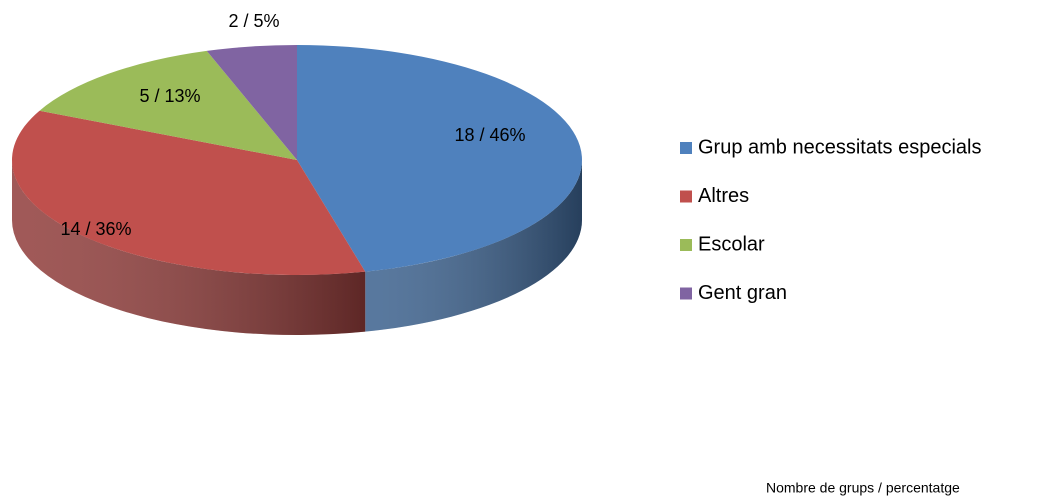  What do you see at coordinates (253, 21) in the screenshot?
I see `data-label: 2 / 5%` at bounding box center [253, 21].